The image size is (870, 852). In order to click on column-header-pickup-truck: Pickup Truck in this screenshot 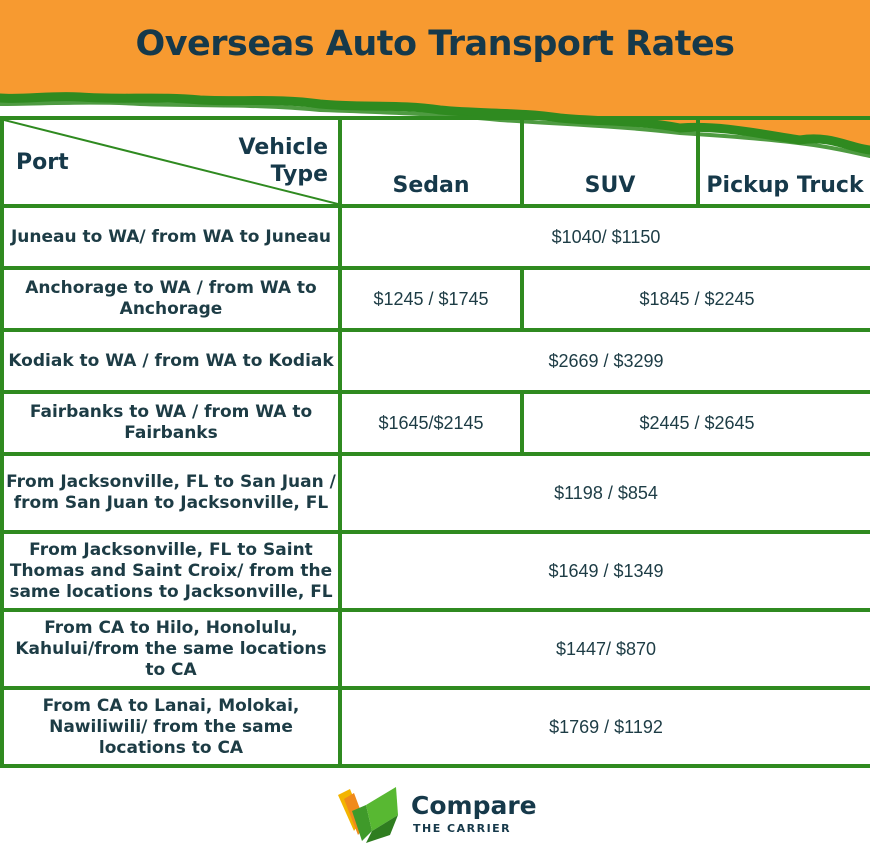, I will do `click(783, 162)`.